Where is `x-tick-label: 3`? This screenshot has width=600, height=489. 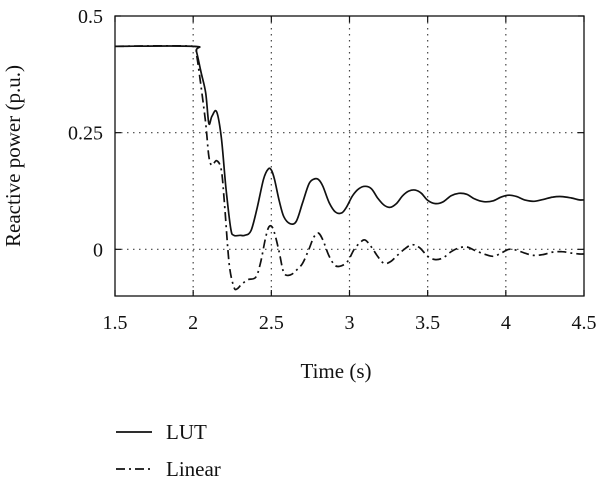 x-tick-label: 3 is located at coordinates (350, 323).